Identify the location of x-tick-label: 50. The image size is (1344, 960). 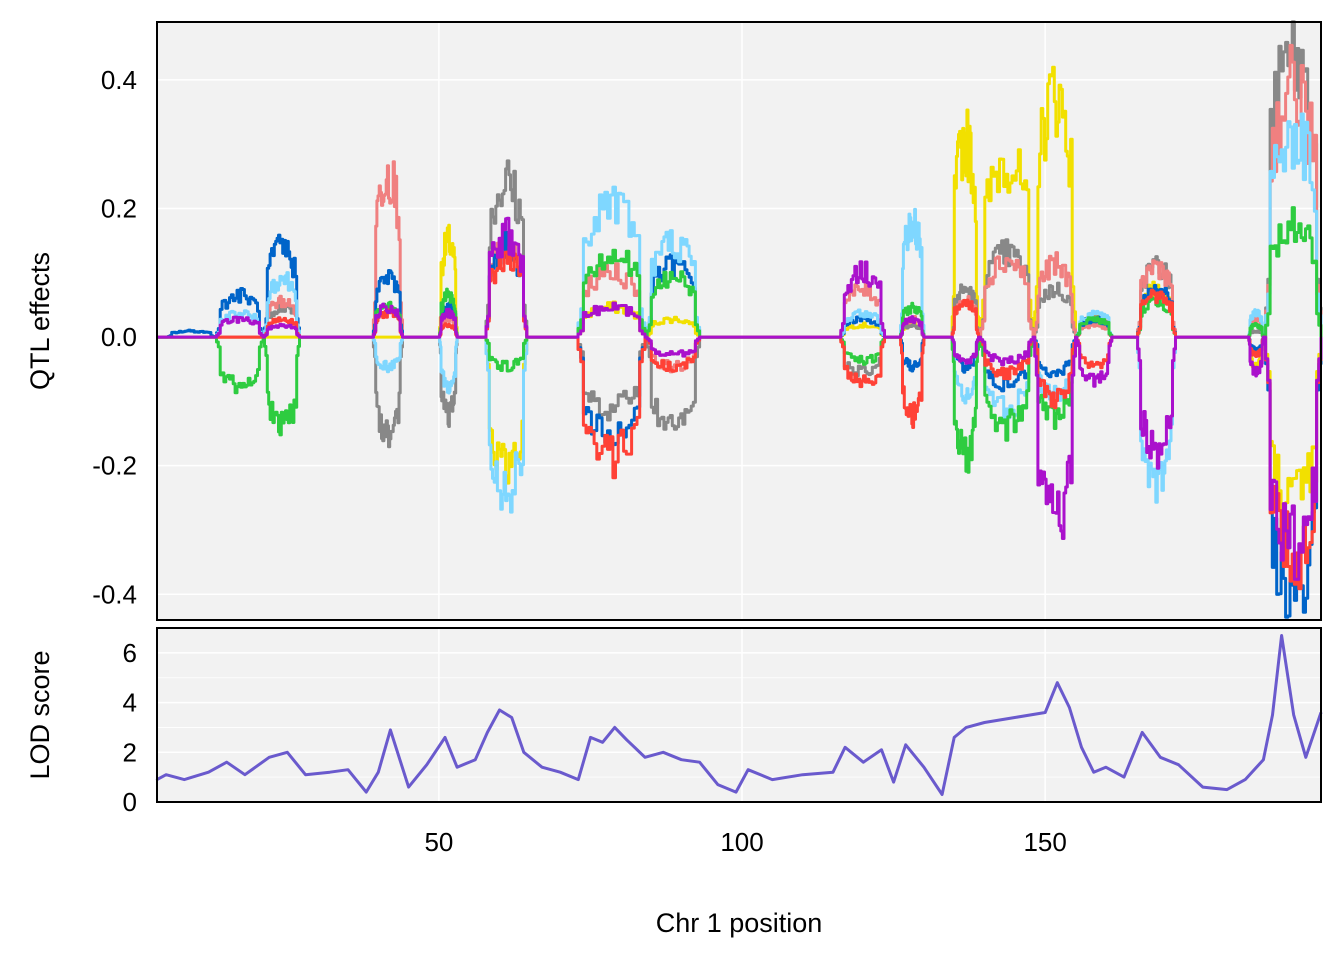
(438, 842).